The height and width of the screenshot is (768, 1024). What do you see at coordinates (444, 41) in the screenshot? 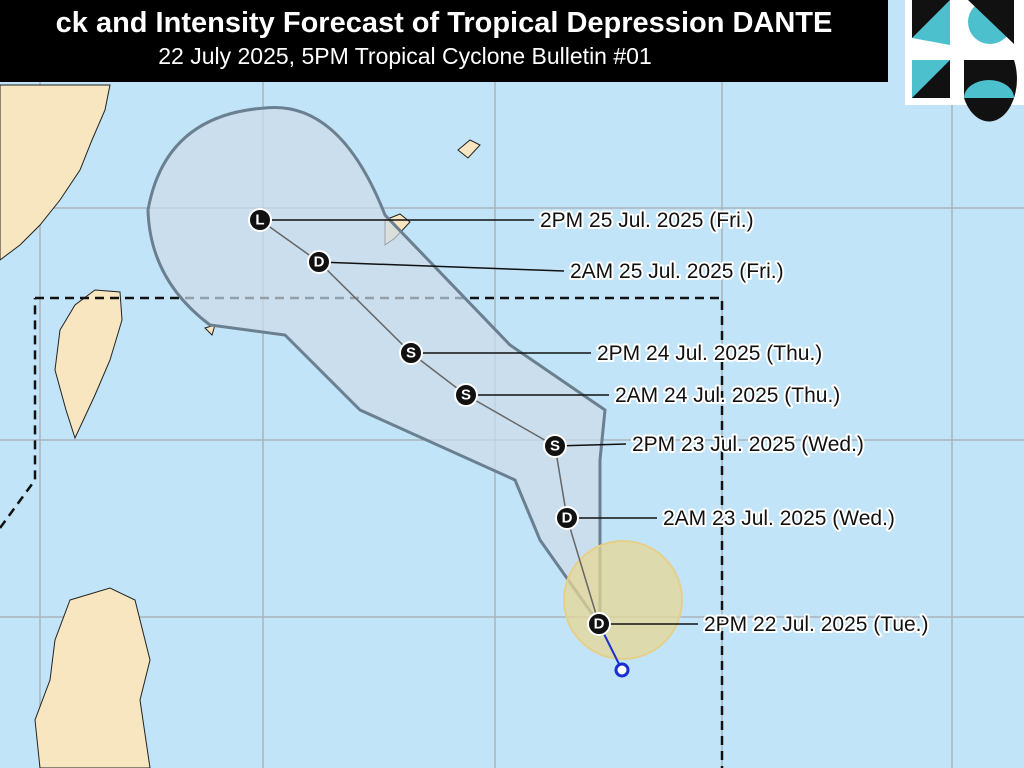
I see `header-bar` at bounding box center [444, 41].